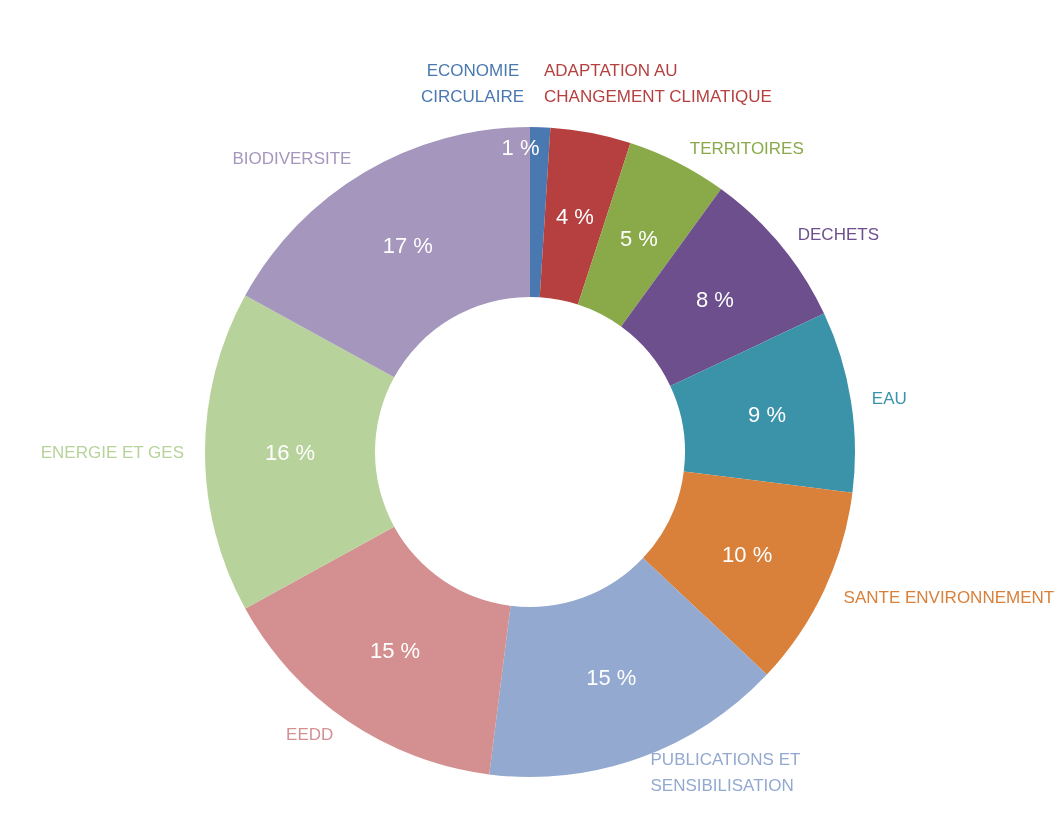 This screenshot has height=834, width=1062. I want to click on data-label: 16 %, so click(290, 452).